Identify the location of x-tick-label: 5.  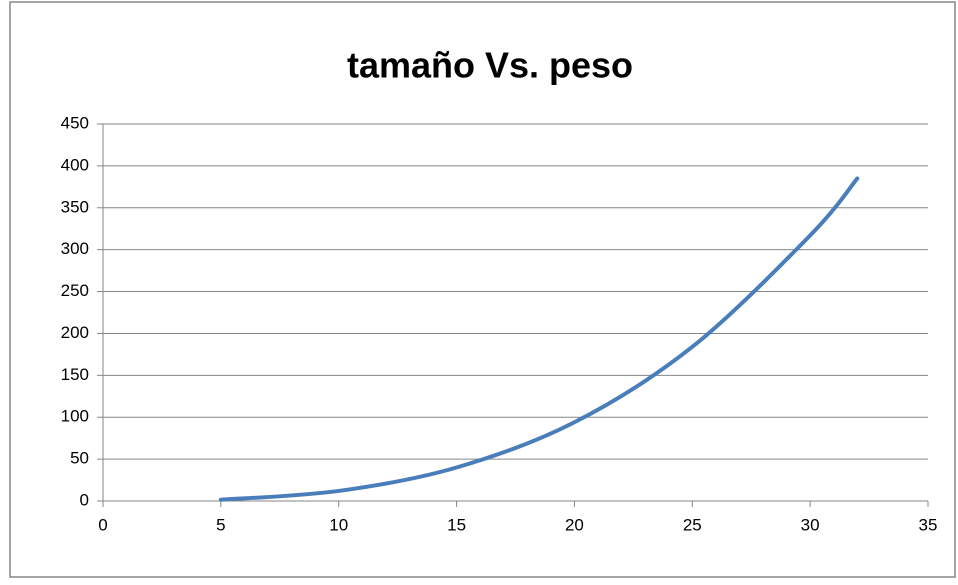
(220, 524).